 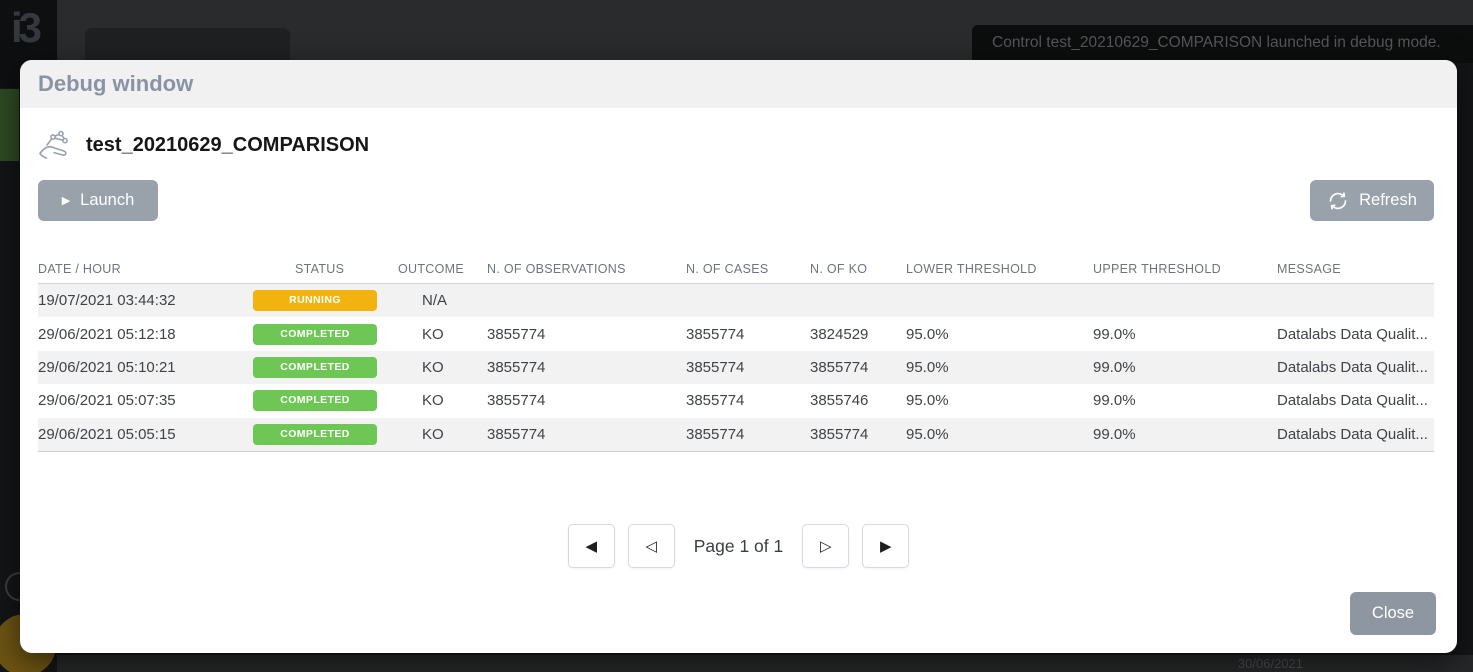 I want to click on col-status: STATUS, so click(x=320, y=269).